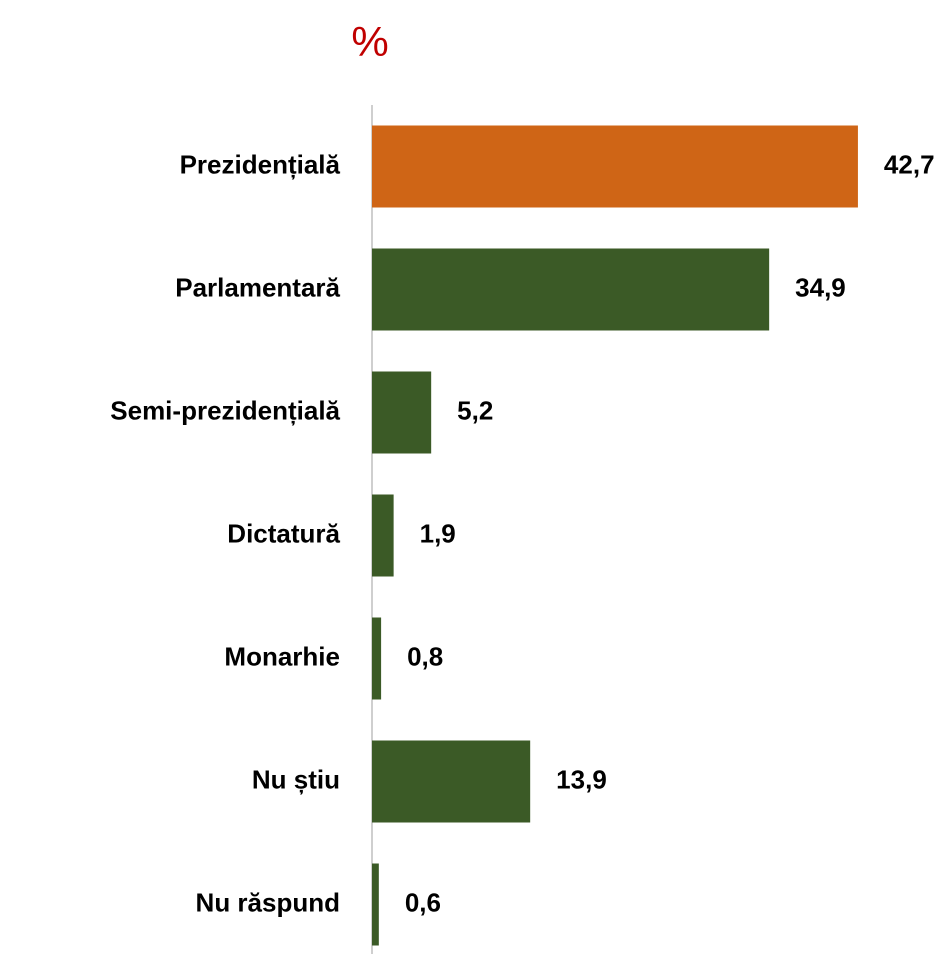 The image size is (948, 954). Describe the element at coordinates (820, 287) in the screenshot. I see `value-label: 34,9` at that location.